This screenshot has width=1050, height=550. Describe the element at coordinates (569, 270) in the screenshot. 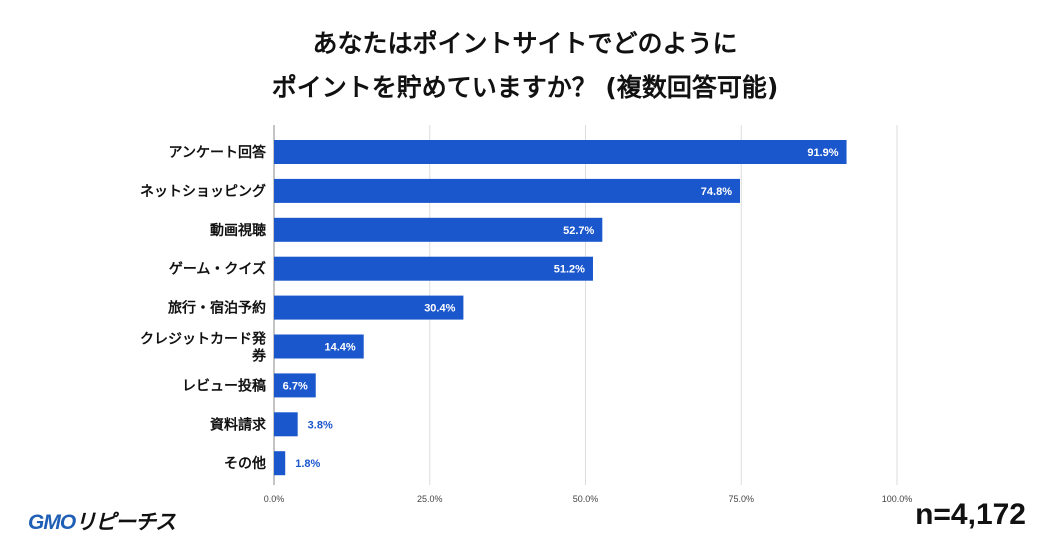

I see `data-label: 51.2%` at that location.